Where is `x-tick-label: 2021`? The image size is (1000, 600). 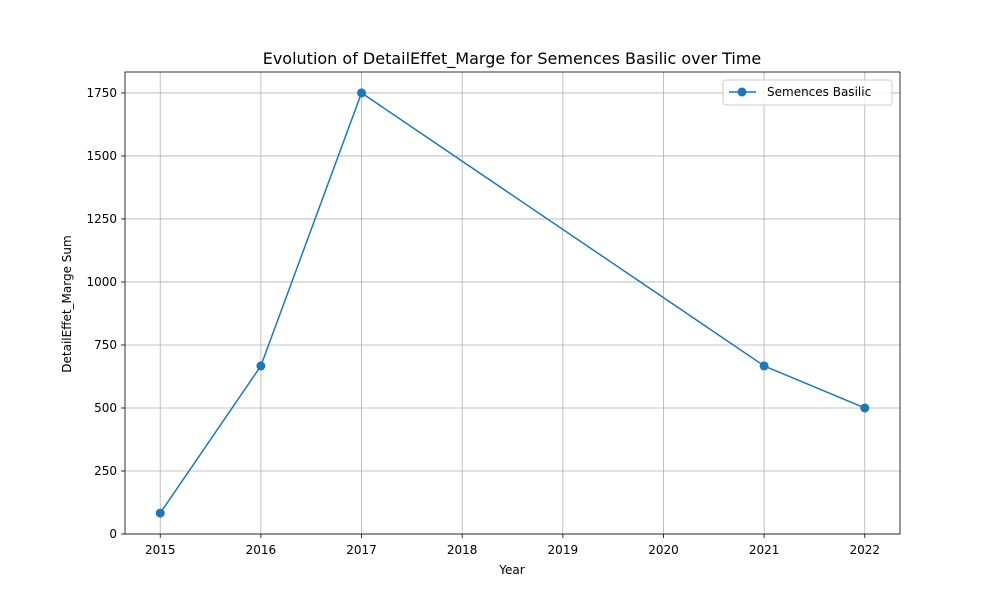
x-tick-label: 2021 is located at coordinates (764, 550).